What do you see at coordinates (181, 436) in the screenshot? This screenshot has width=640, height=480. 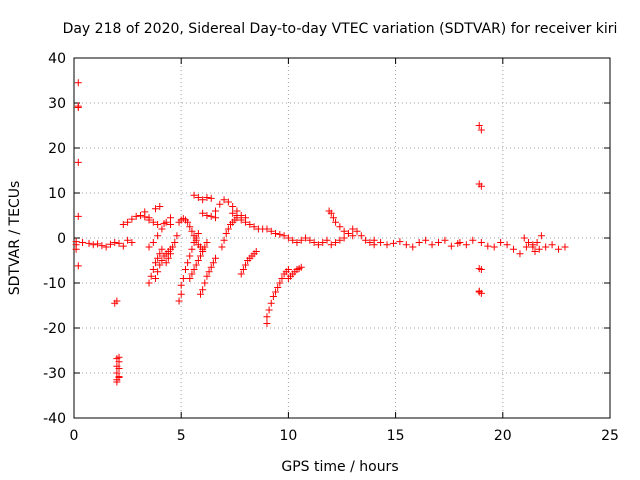 I see `x-tick-label: 5` at bounding box center [181, 436].